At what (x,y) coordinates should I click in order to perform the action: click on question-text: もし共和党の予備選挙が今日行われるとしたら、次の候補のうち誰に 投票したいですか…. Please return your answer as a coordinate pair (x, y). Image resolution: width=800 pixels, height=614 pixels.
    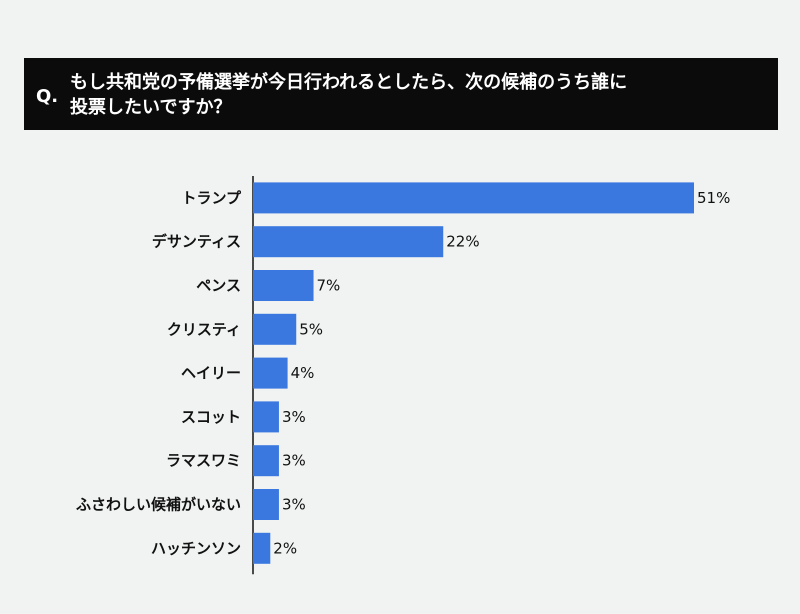
    Looking at the image, I should click on (420, 95).